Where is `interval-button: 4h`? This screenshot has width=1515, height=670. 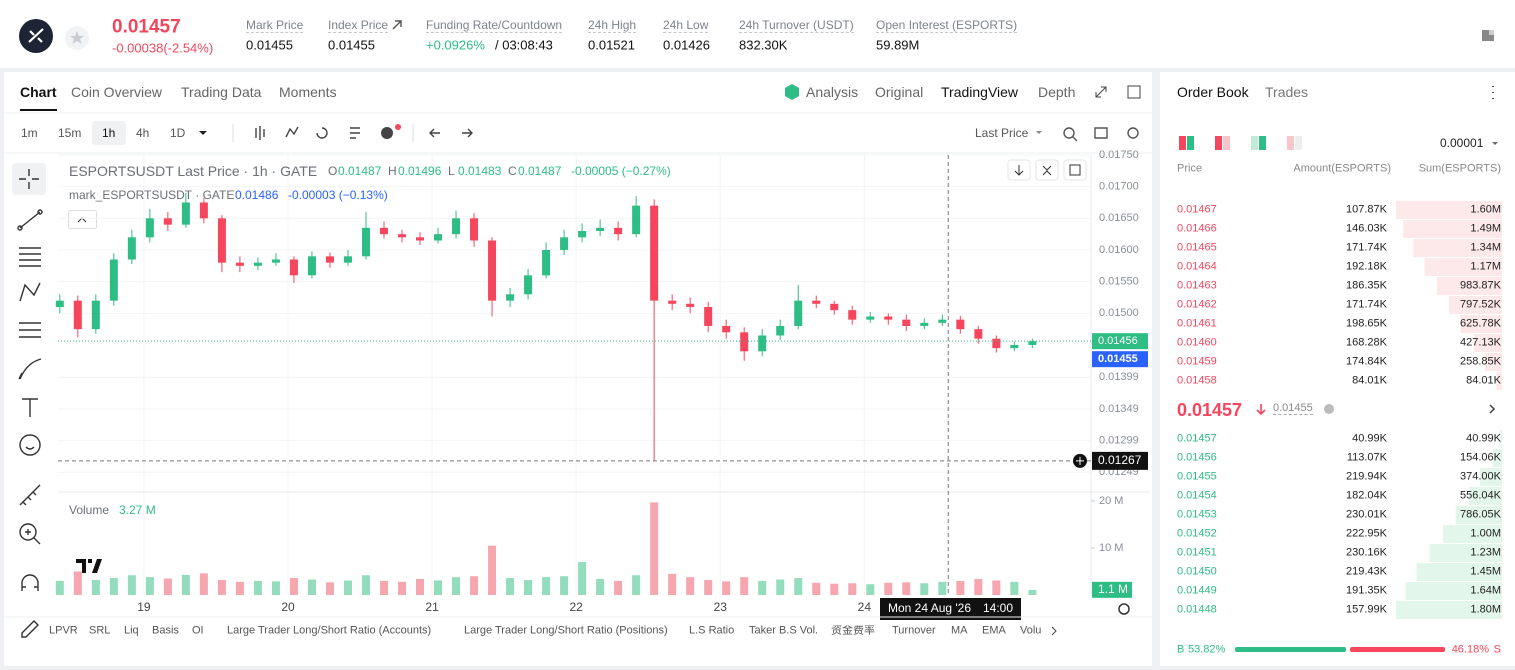 interval-button: 4h is located at coordinates (143, 133).